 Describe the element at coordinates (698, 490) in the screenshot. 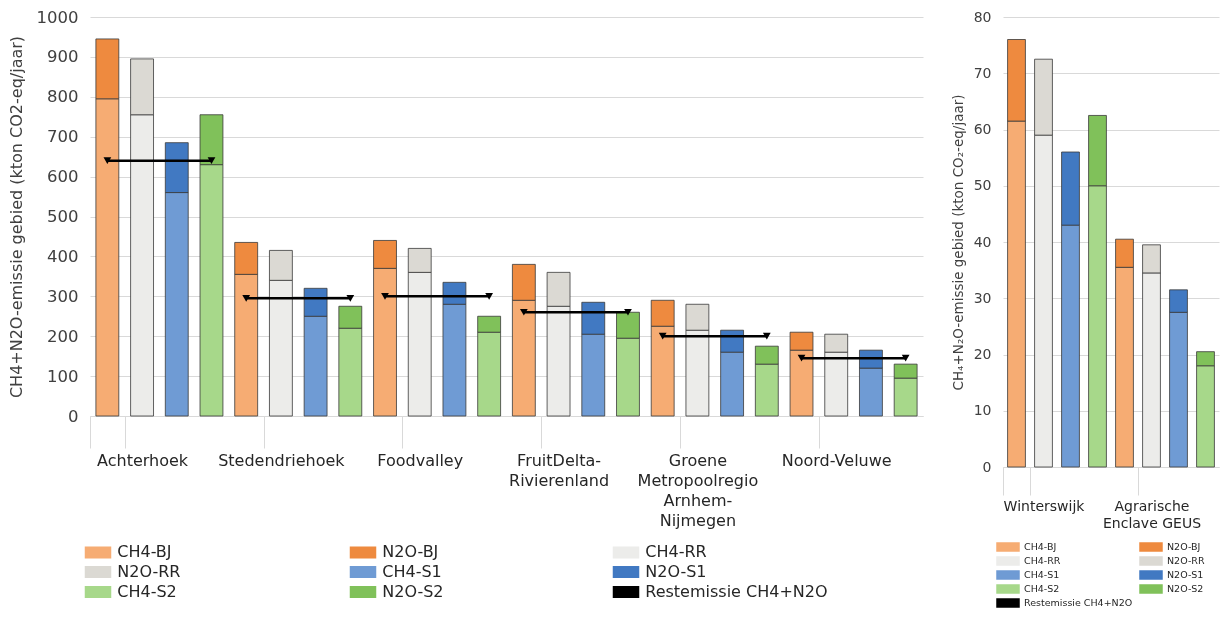

I see `x-tick-label: Groene Metropoolregio Arnhem-Nijmegen` at that location.